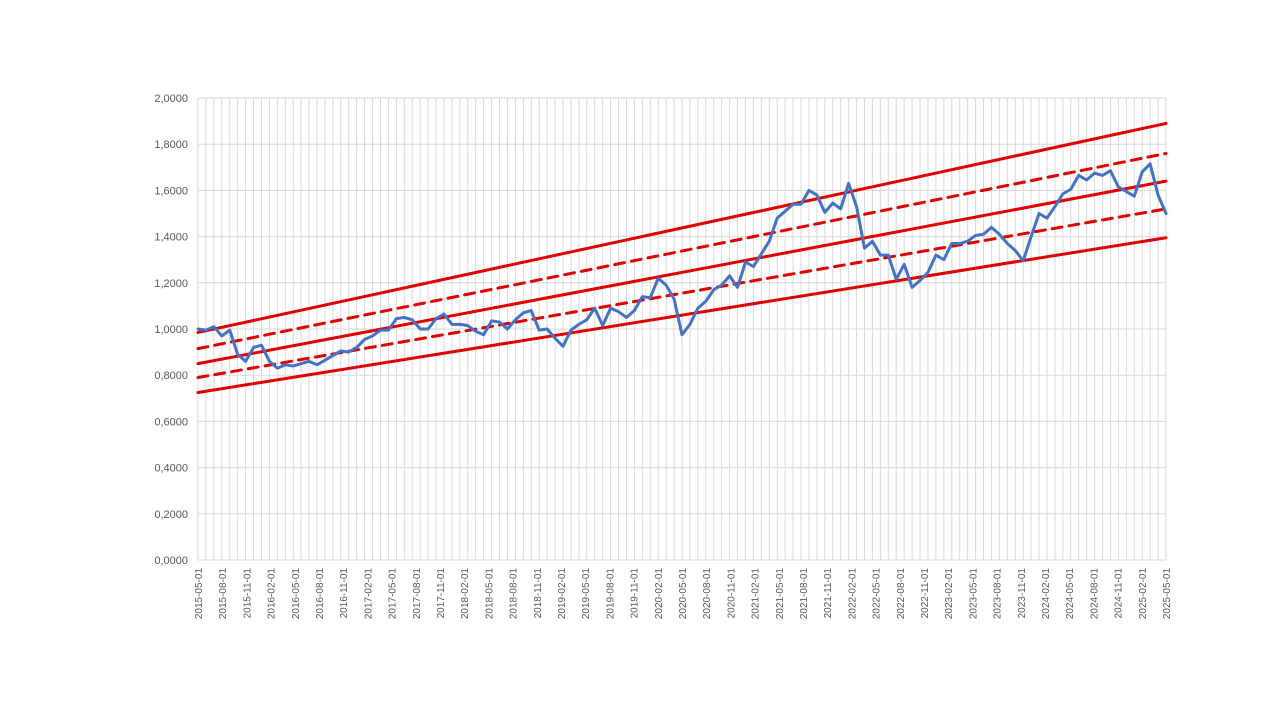 The height and width of the screenshot is (725, 1280). Describe the element at coordinates (707, 594) in the screenshot. I see `x-tick-label: 2020-08-01` at that location.